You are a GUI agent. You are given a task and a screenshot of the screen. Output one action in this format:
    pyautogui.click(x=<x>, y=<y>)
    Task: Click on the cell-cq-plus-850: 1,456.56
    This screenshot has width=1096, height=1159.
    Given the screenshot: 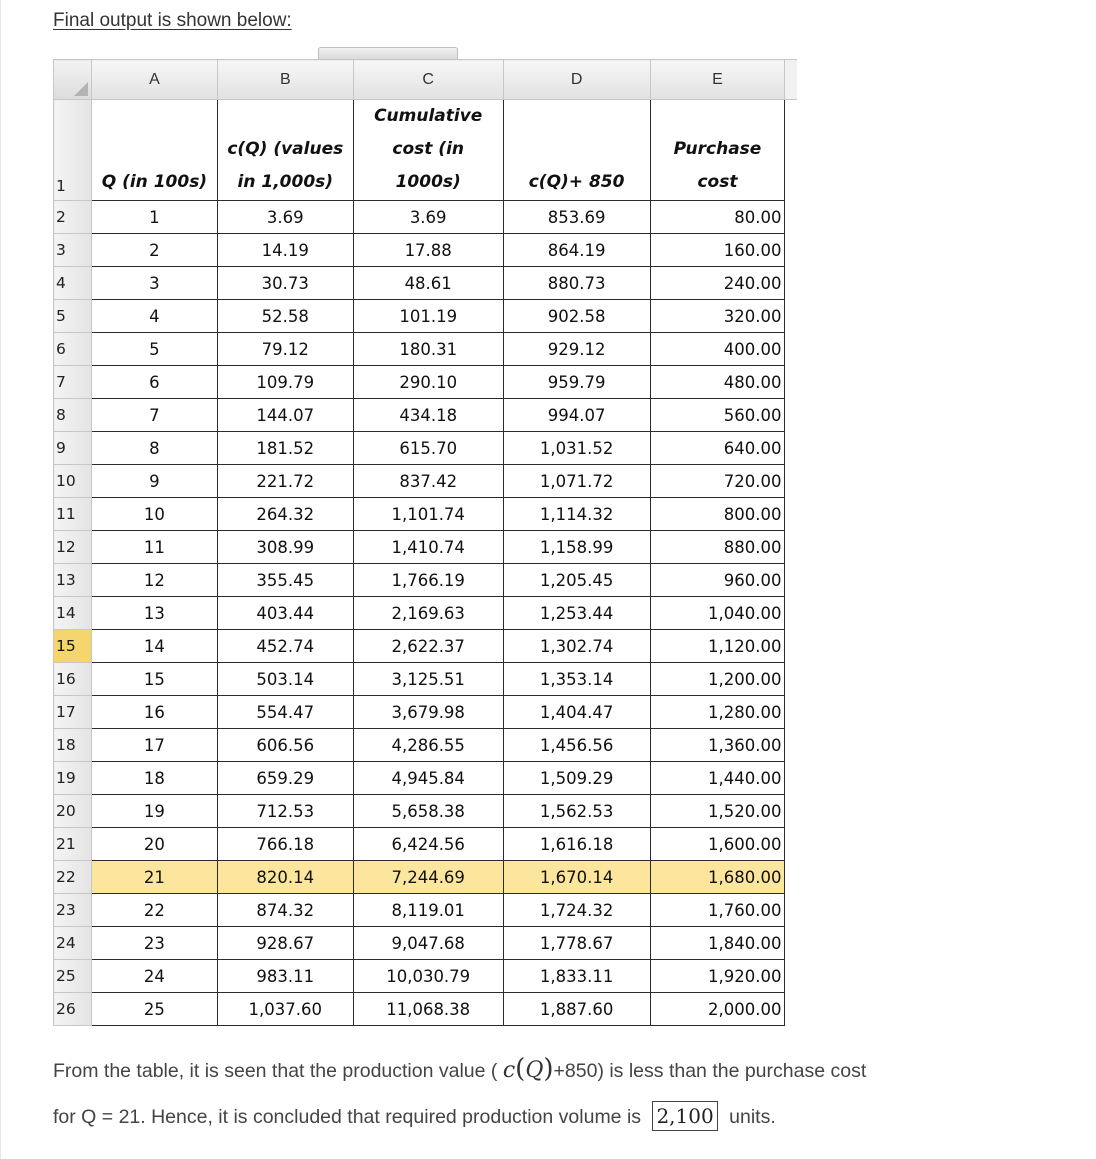 What is the action you would take?
    pyautogui.click(x=576, y=745)
    